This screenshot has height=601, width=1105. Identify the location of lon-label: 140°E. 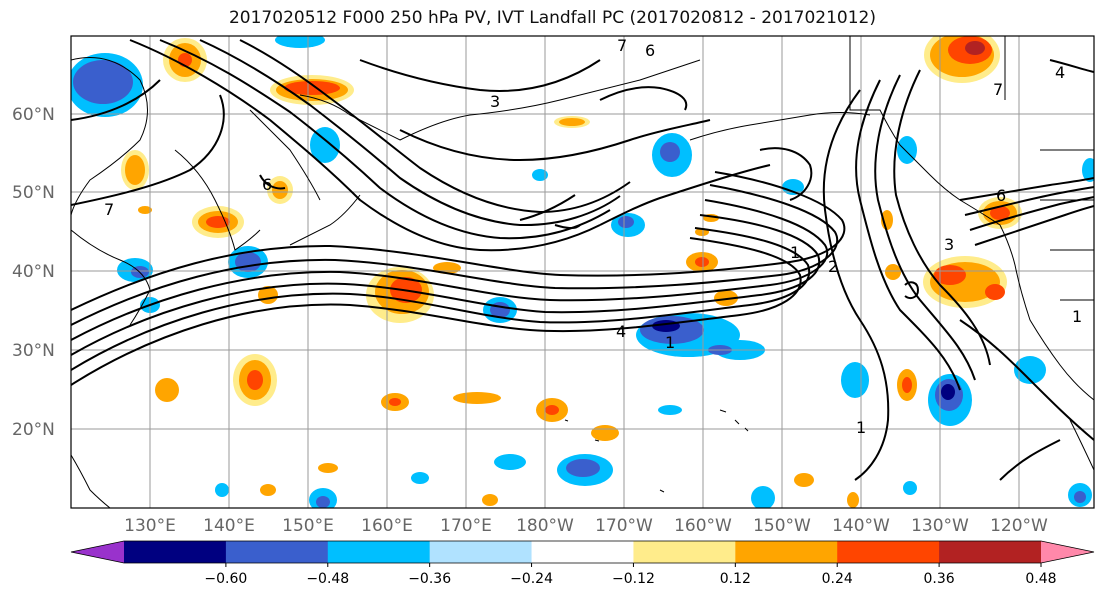
(229, 526).